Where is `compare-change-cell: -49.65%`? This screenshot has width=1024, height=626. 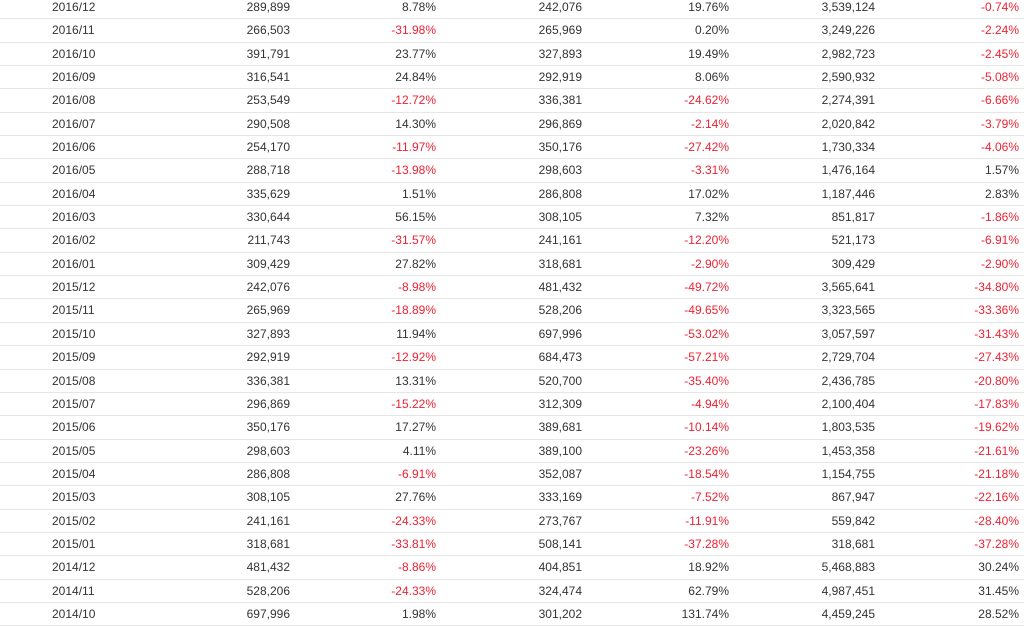
compare-change-cell: -49.65% is located at coordinates (706, 310).